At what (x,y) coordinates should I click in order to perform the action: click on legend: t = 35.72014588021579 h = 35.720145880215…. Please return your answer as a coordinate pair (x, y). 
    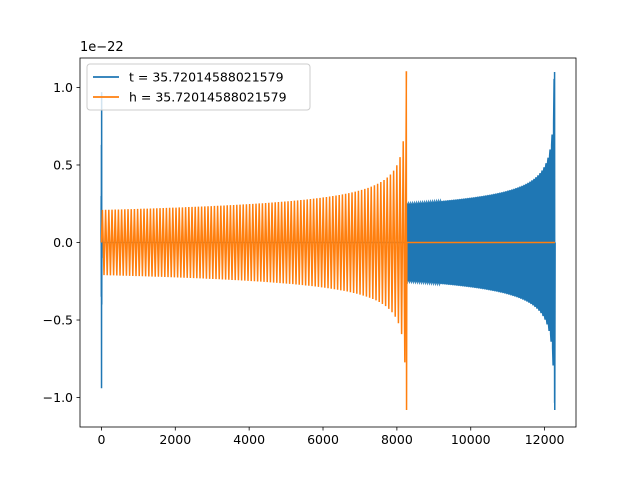
    Looking at the image, I should click on (198, 87).